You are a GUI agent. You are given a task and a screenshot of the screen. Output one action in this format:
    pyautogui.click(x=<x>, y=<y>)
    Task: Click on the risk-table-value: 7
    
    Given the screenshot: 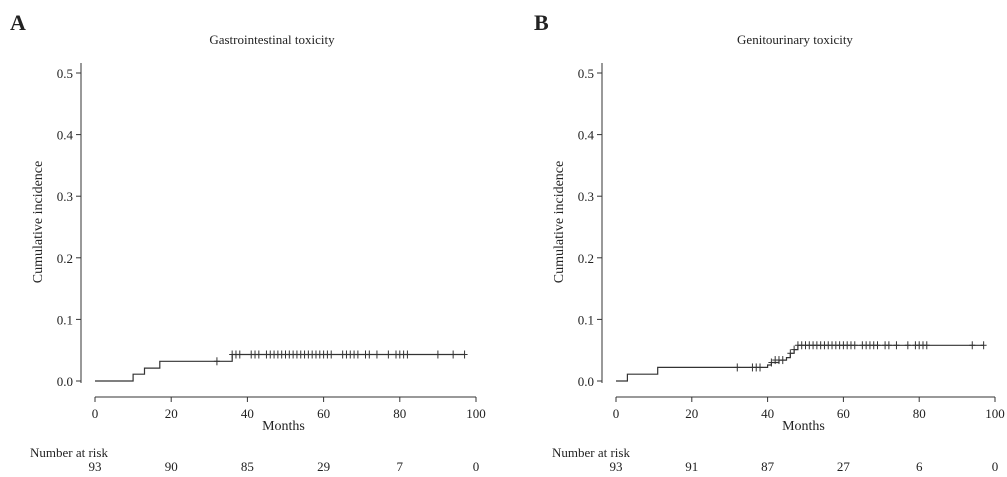 What is the action you would take?
    pyautogui.click(x=400, y=466)
    